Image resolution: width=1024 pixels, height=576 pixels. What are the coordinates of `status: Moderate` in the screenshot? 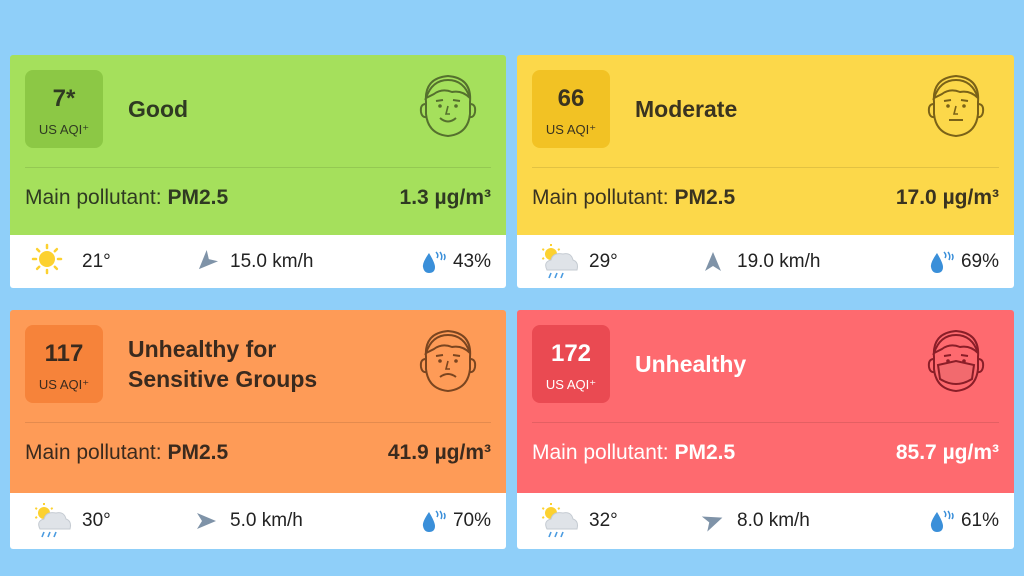 It's located at (686, 109).